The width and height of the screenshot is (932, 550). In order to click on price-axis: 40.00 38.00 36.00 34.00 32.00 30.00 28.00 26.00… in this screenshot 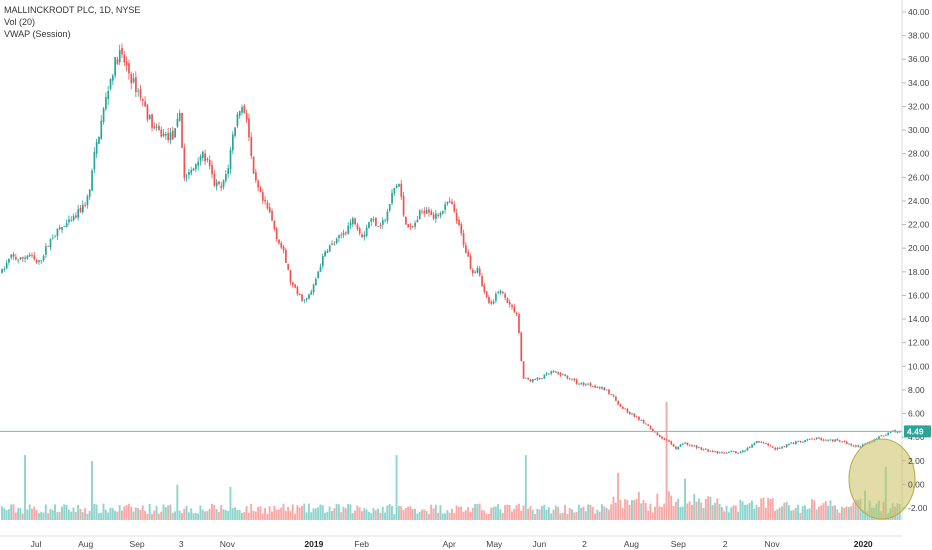, I will do `click(919, 260)`.